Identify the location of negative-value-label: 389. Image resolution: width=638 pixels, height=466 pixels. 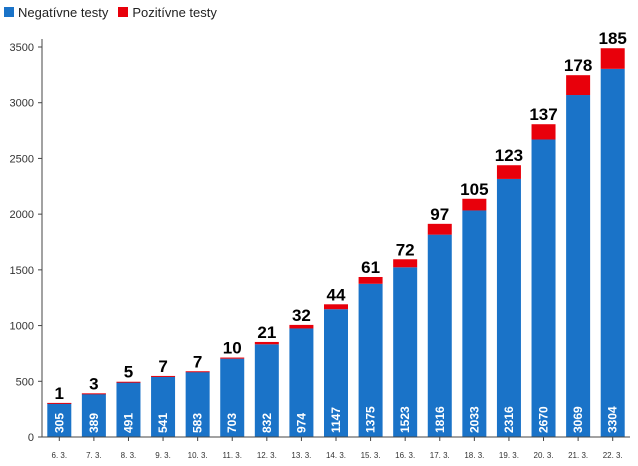
(94, 423).